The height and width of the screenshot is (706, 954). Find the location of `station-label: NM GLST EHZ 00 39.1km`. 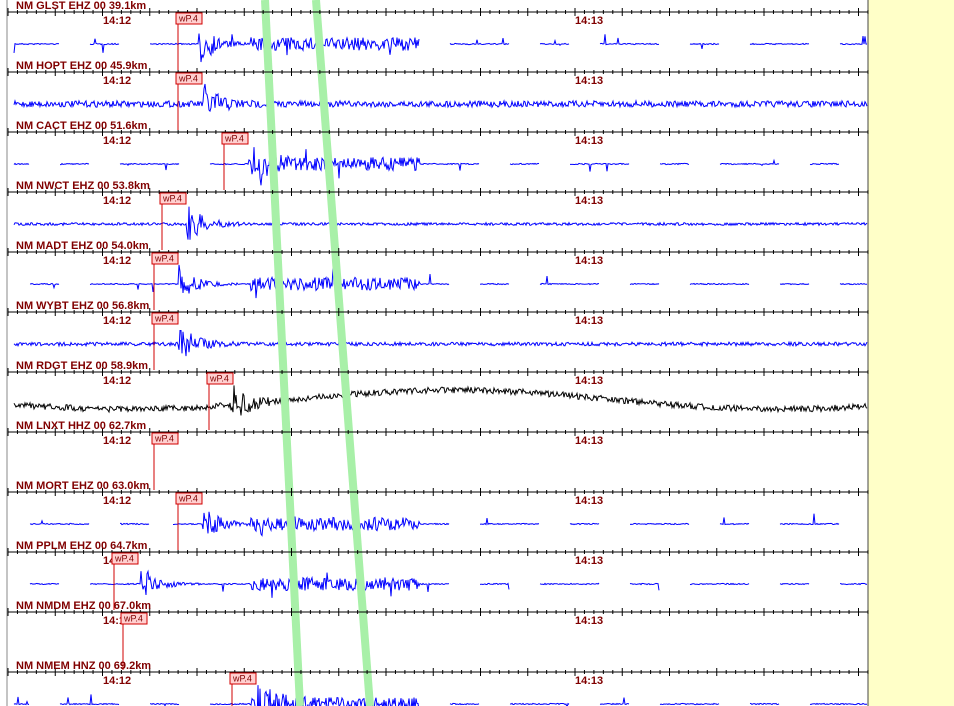

station-label: NM GLST EHZ 00 39.1km is located at coordinates (81, 6).